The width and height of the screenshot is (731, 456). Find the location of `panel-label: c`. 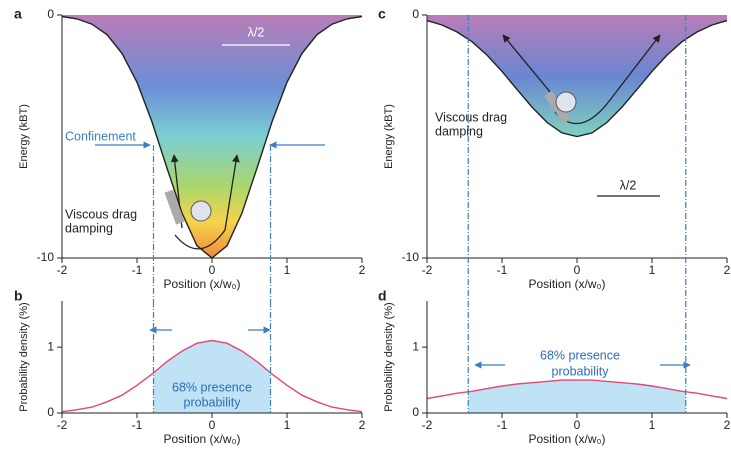

panel-label: c is located at coordinates (382, 14).